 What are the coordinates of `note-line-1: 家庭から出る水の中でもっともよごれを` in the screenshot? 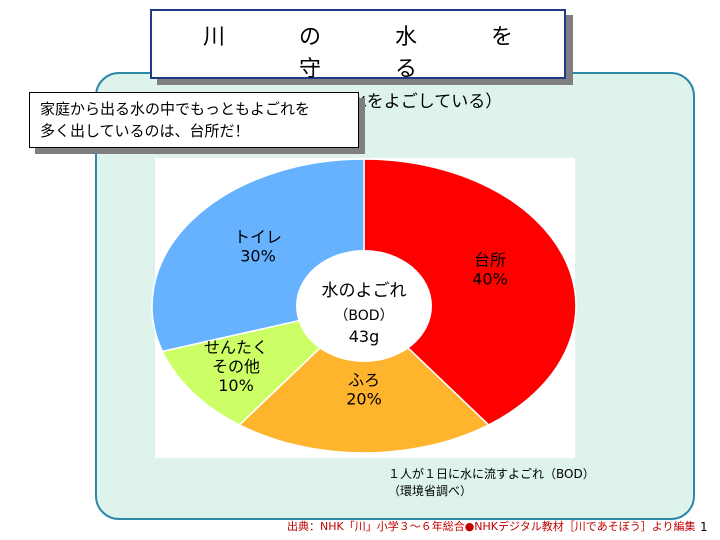 It's located at (175, 109).